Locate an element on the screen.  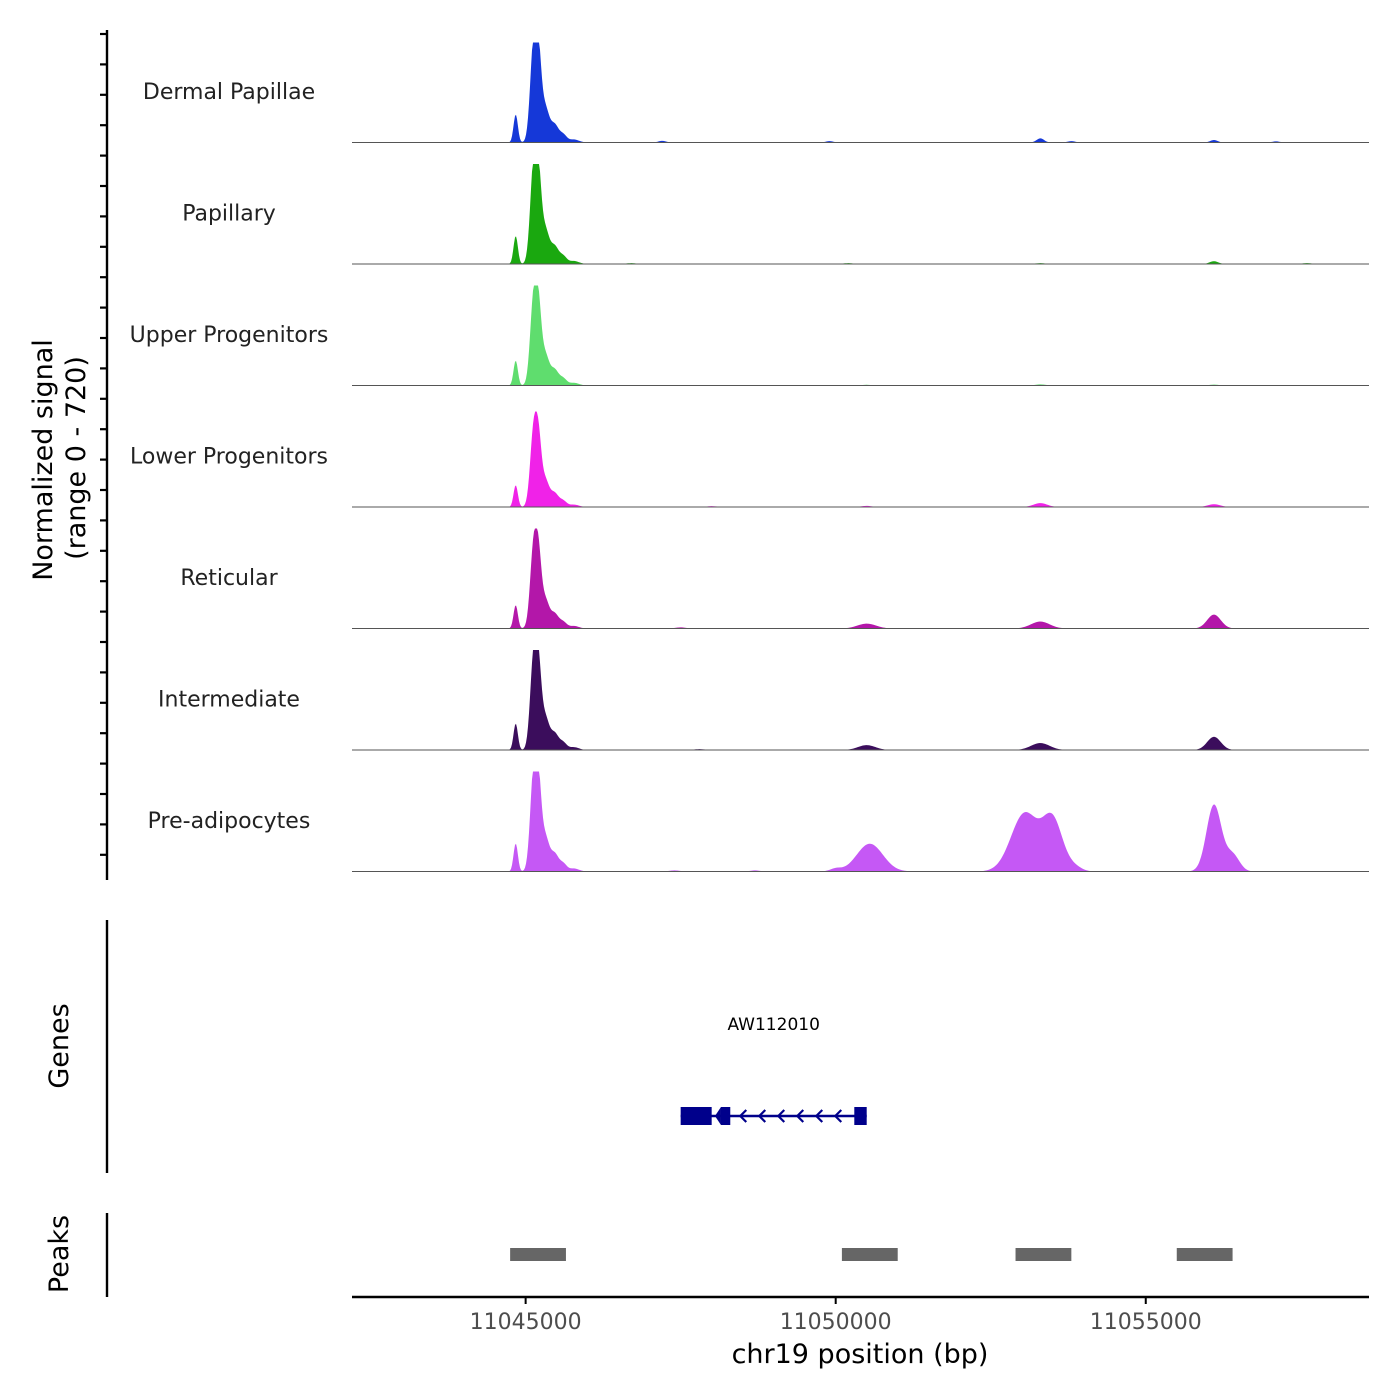
x-tick-label: 11045000 is located at coordinates (526, 1322).